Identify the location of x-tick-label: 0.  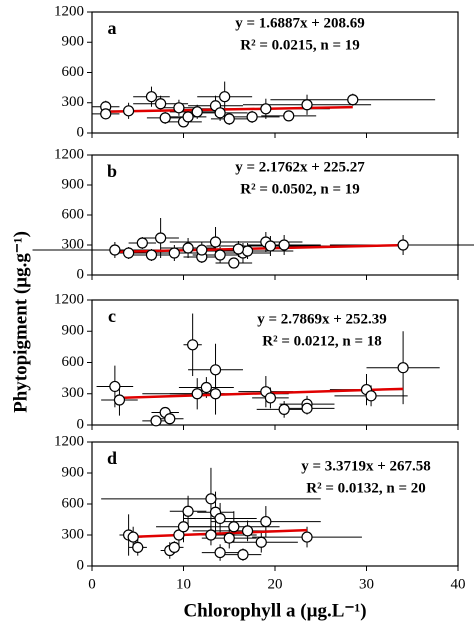
(92, 584).